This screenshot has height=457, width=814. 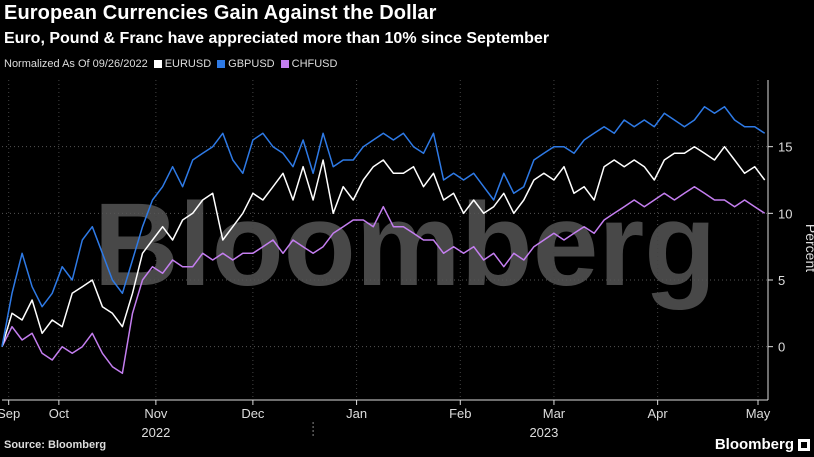 What do you see at coordinates (804, 444) in the screenshot?
I see `terminal-icon` at bounding box center [804, 444].